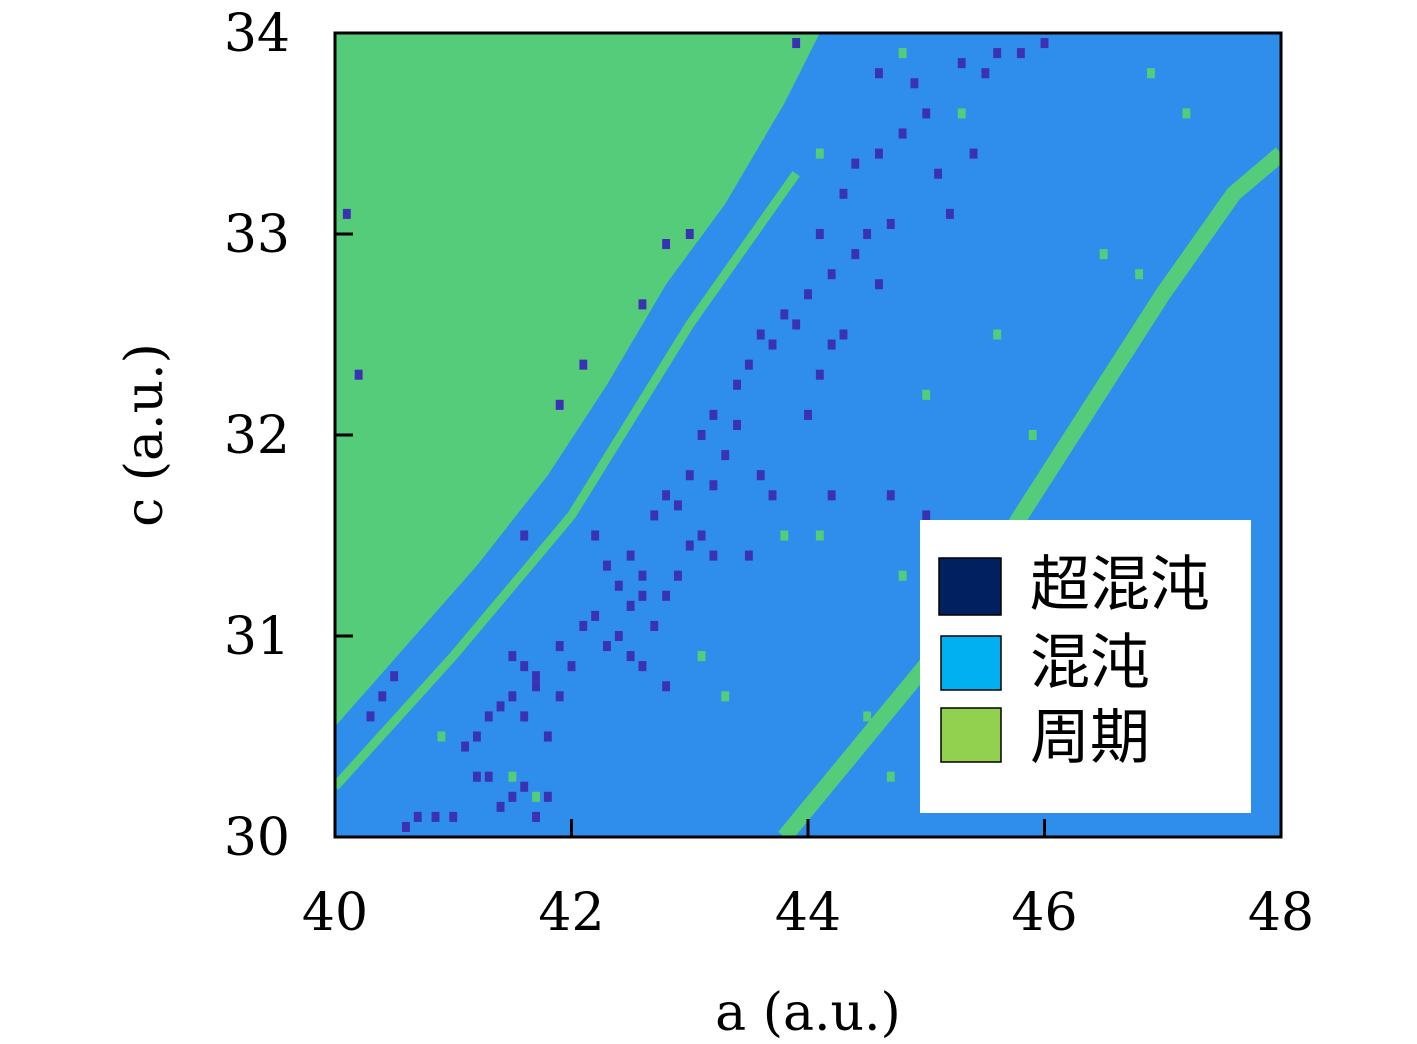  Describe the element at coordinates (1120, 585) in the screenshot. I see `legend-label-hyperchaos: 超混沌` at that location.